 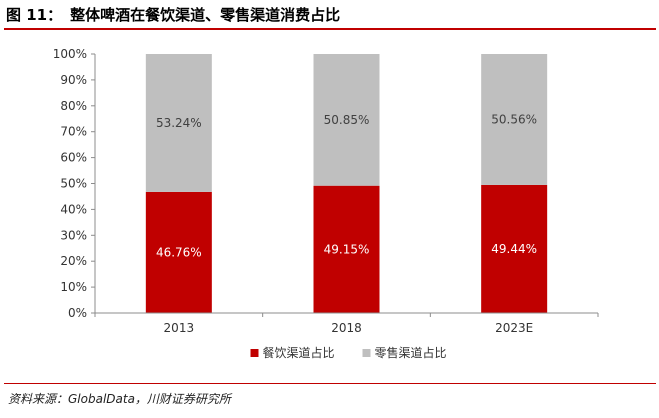 I want to click on x-tick-label: 2018, so click(x=346, y=328).